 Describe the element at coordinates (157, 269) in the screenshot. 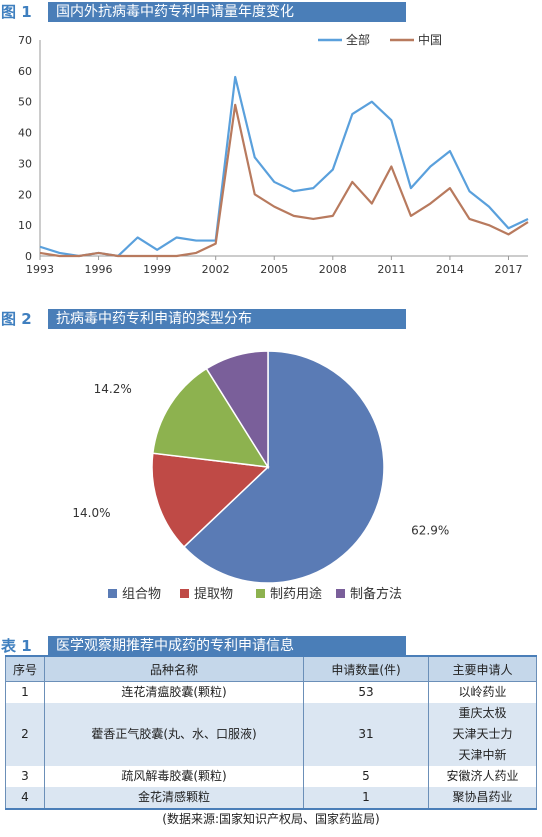

I see `x-tick-label: 1999` at that location.